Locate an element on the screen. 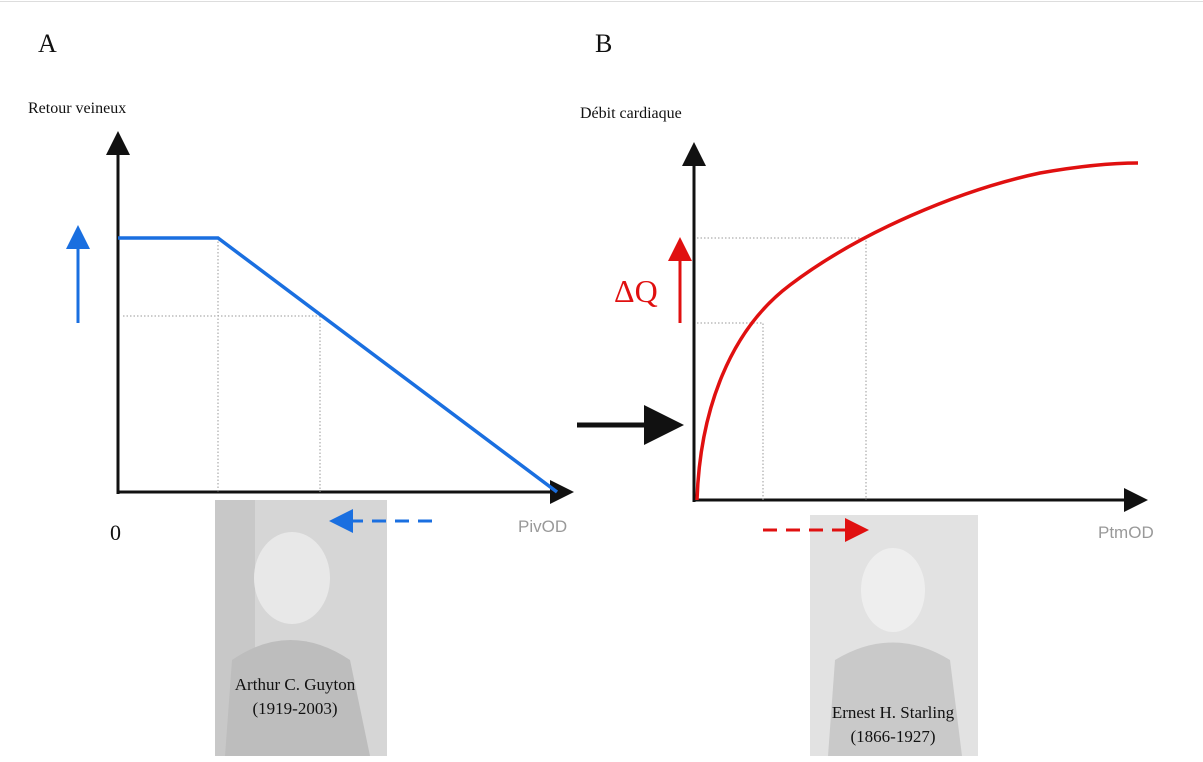 Image resolution: width=1203 pixels, height=762 pixels. portrait: Ernest H. Starling (1866-1927) is located at coordinates (894, 635).